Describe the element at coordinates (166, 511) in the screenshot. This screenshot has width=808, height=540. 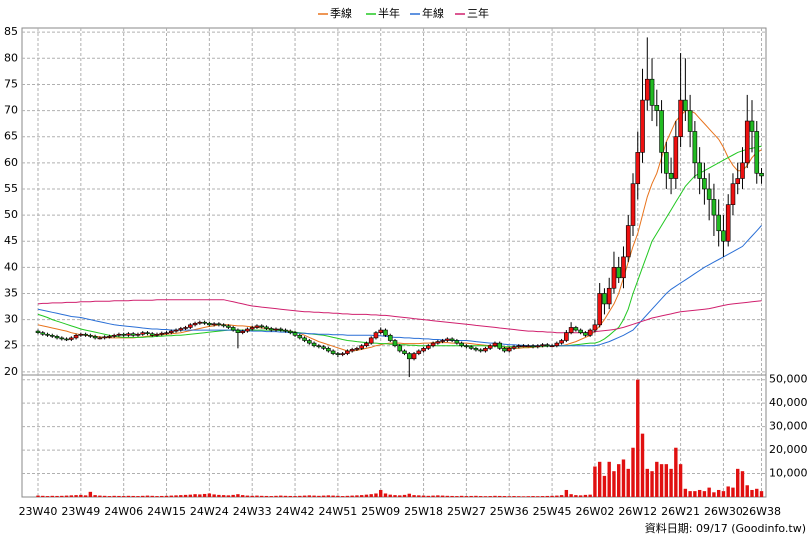
I see `x-tick-label: 24W15` at that location.